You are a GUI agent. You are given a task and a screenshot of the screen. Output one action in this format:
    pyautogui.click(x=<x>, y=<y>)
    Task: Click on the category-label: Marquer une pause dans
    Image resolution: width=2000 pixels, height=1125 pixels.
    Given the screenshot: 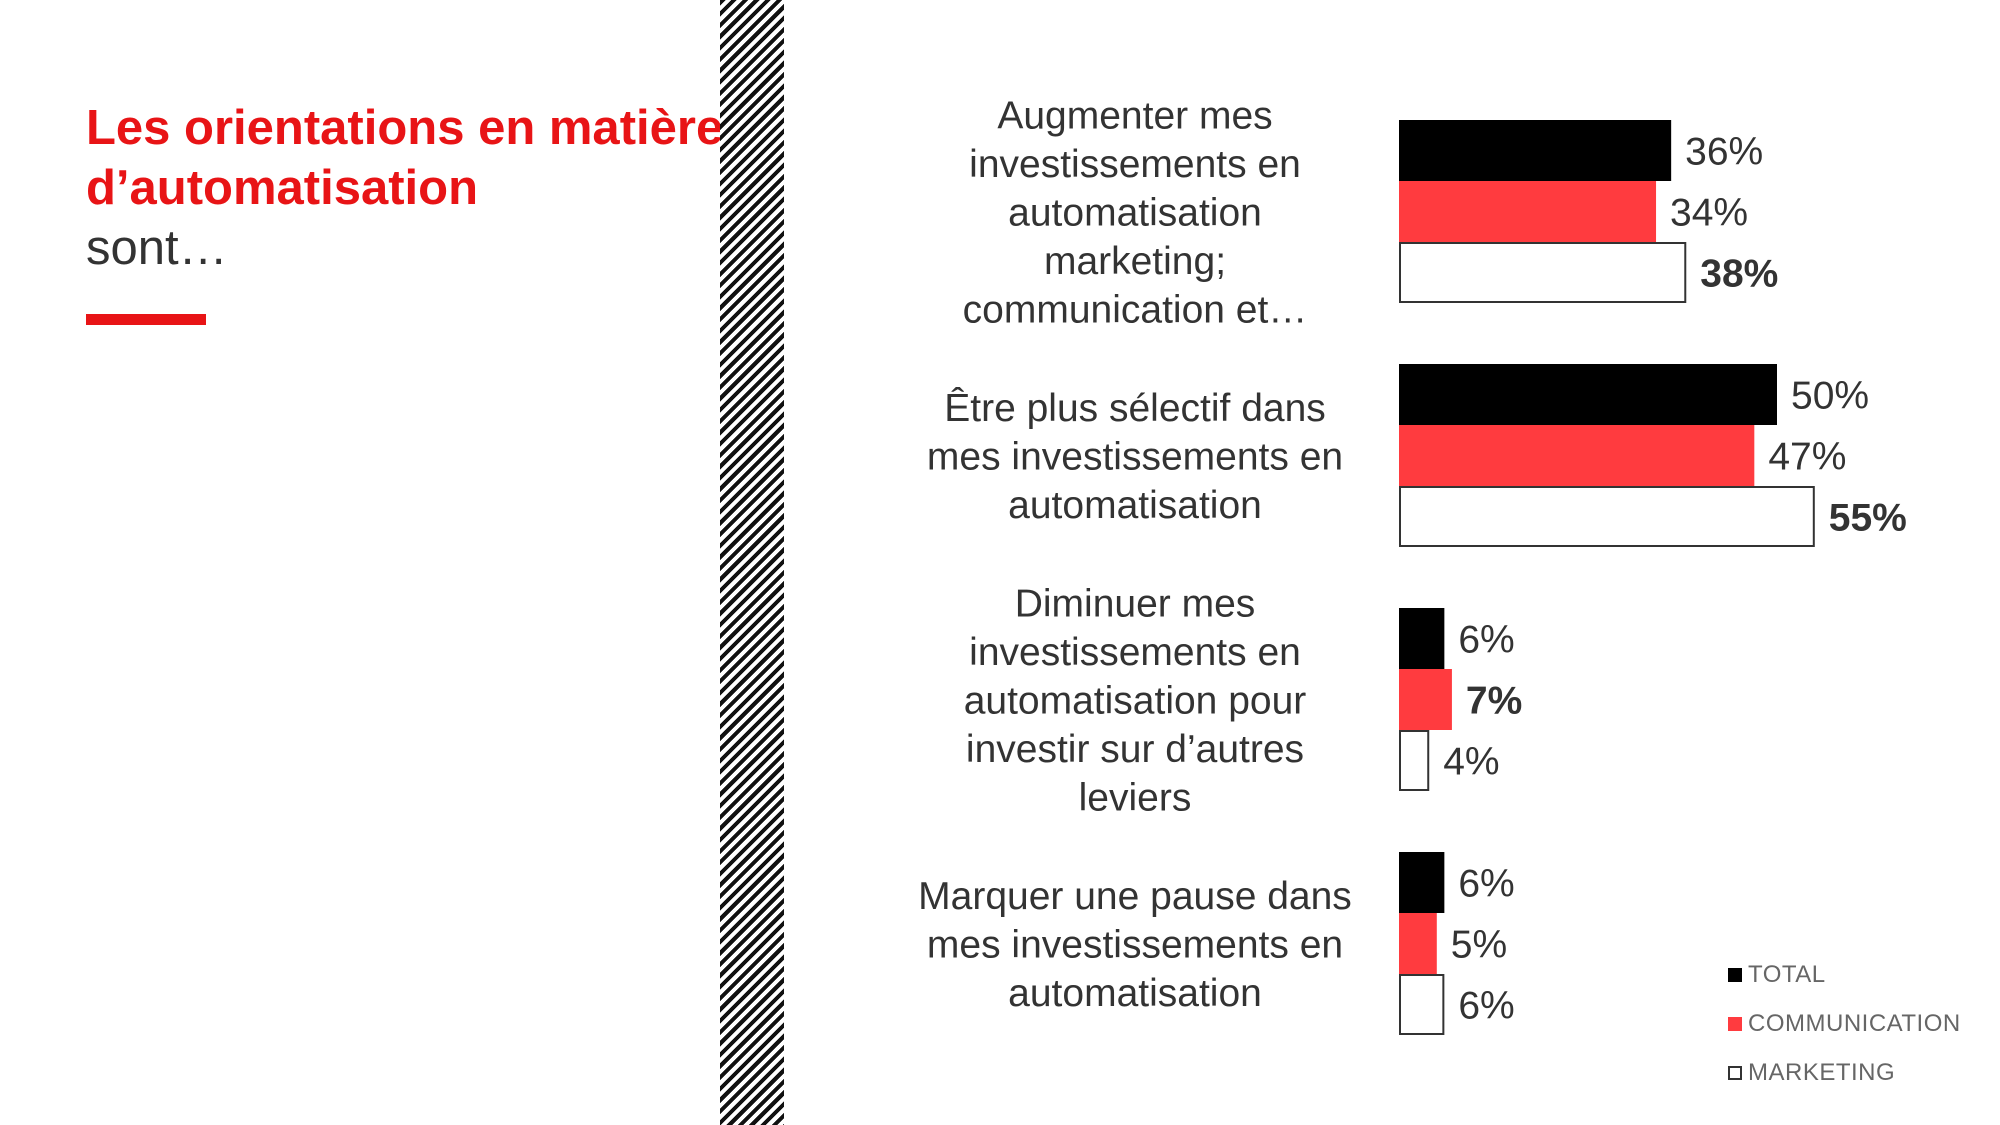 What is the action you would take?
    pyautogui.click(x=1135, y=896)
    